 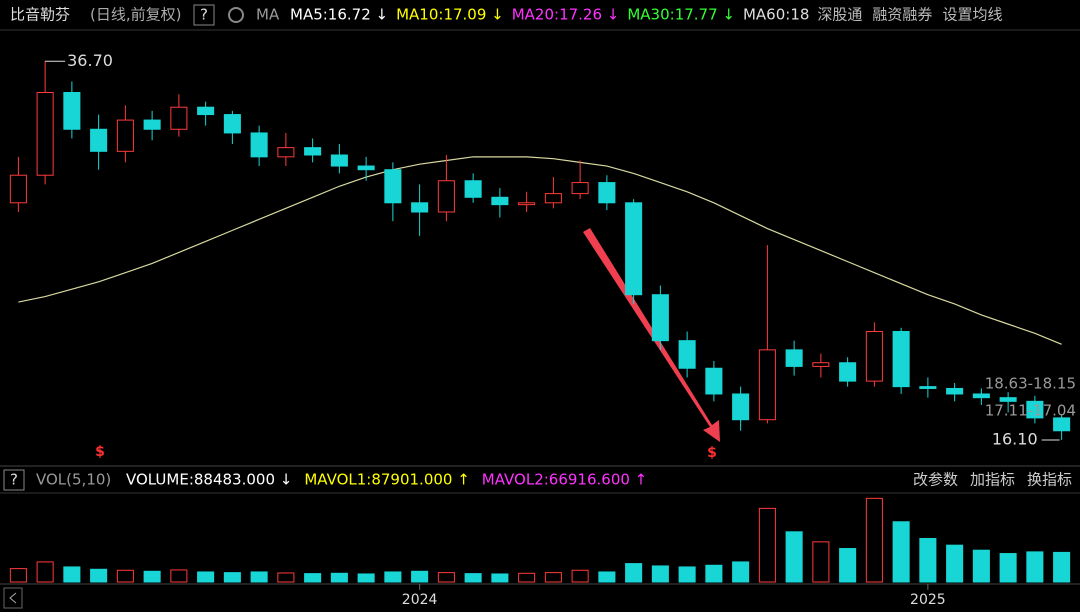 I want to click on vol-indicator: MAVOL1:87901.000 ↑, so click(x=386, y=480).